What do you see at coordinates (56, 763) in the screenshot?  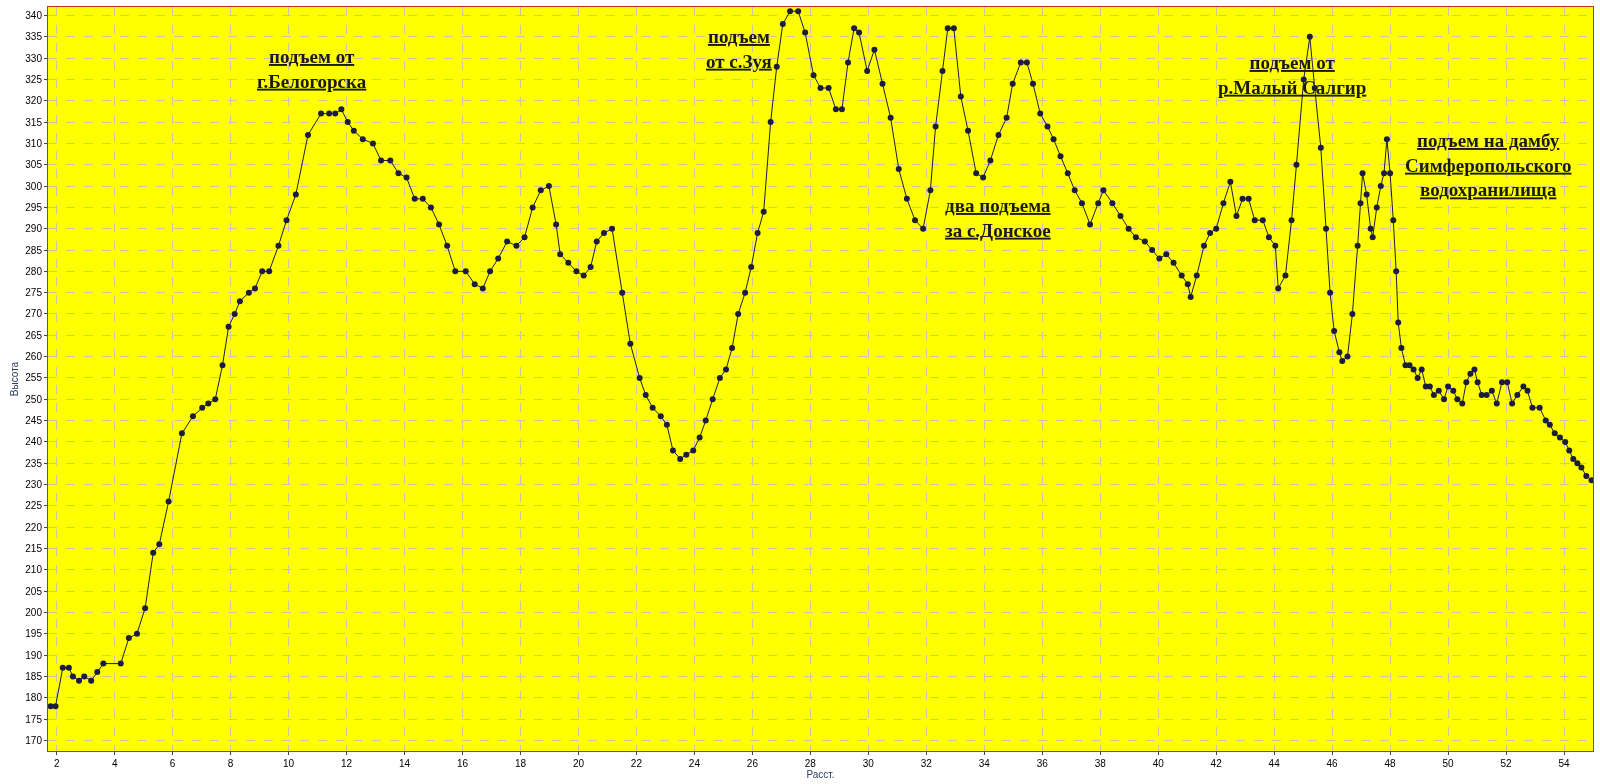 I see `x-tick-label: 2` at bounding box center [56, 763].